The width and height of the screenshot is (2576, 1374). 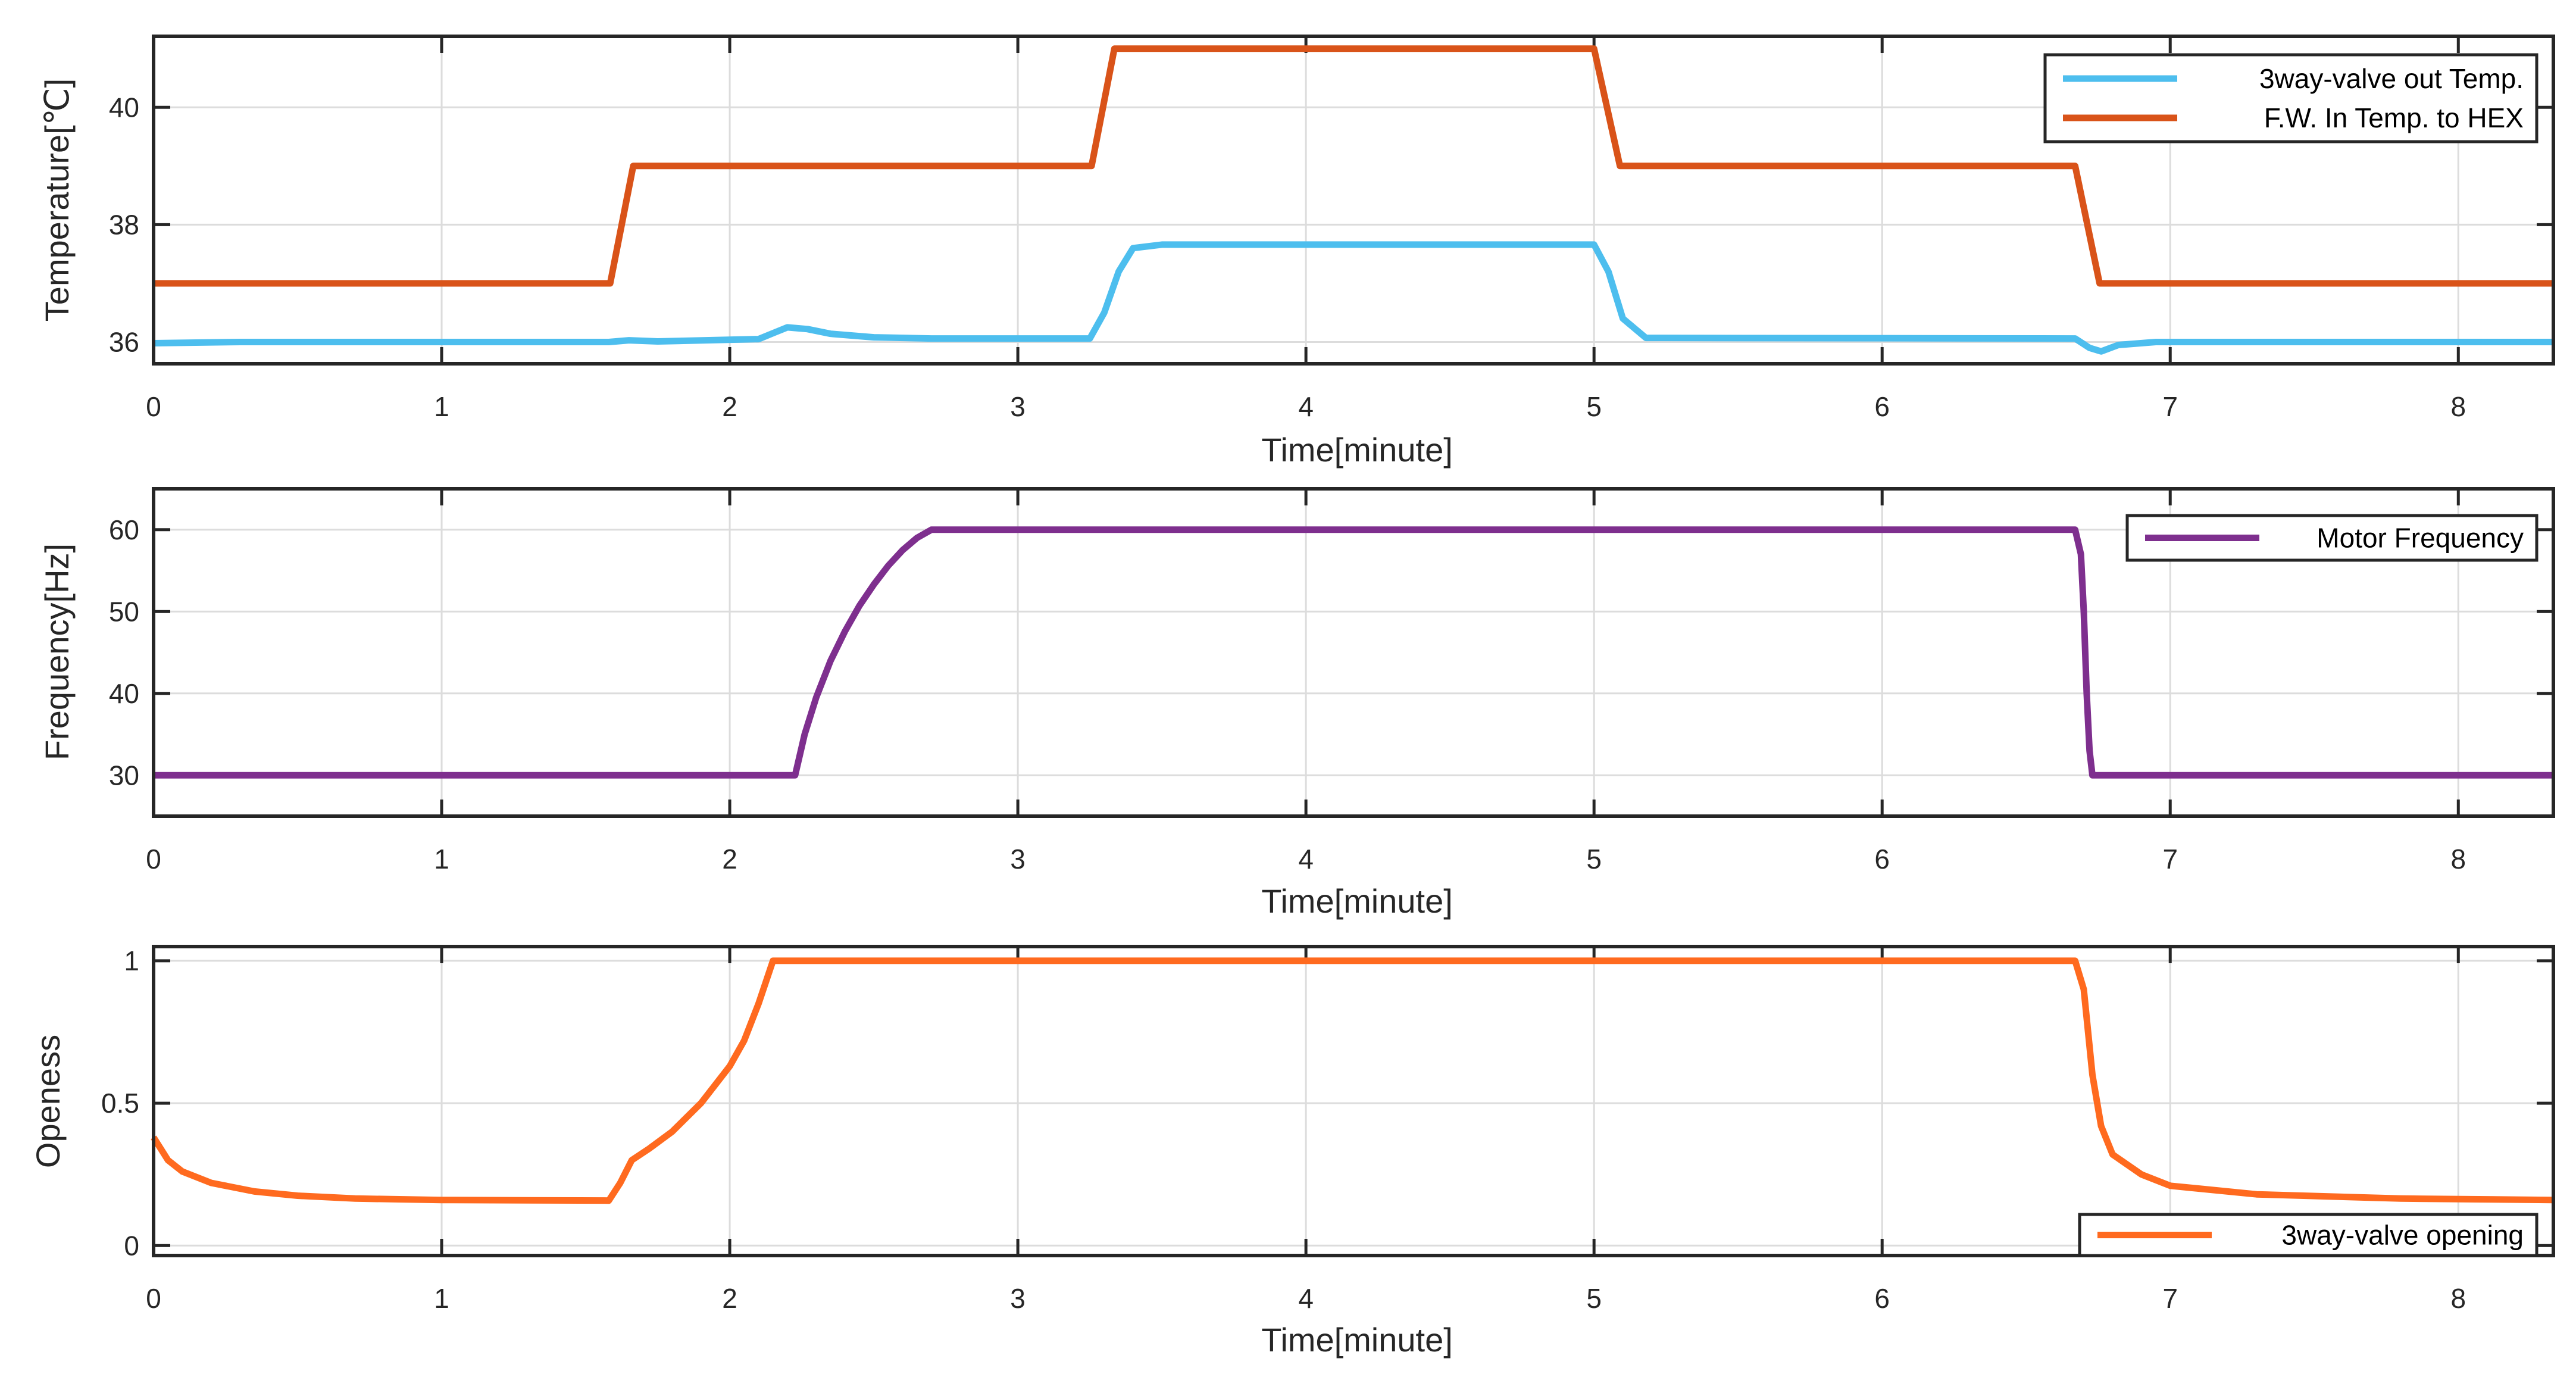 What do you see at coordinates (2402, 1235) in the screenshot?
I see `legend-label: 3way-valve opening` at bounding box center [2402, 1235].